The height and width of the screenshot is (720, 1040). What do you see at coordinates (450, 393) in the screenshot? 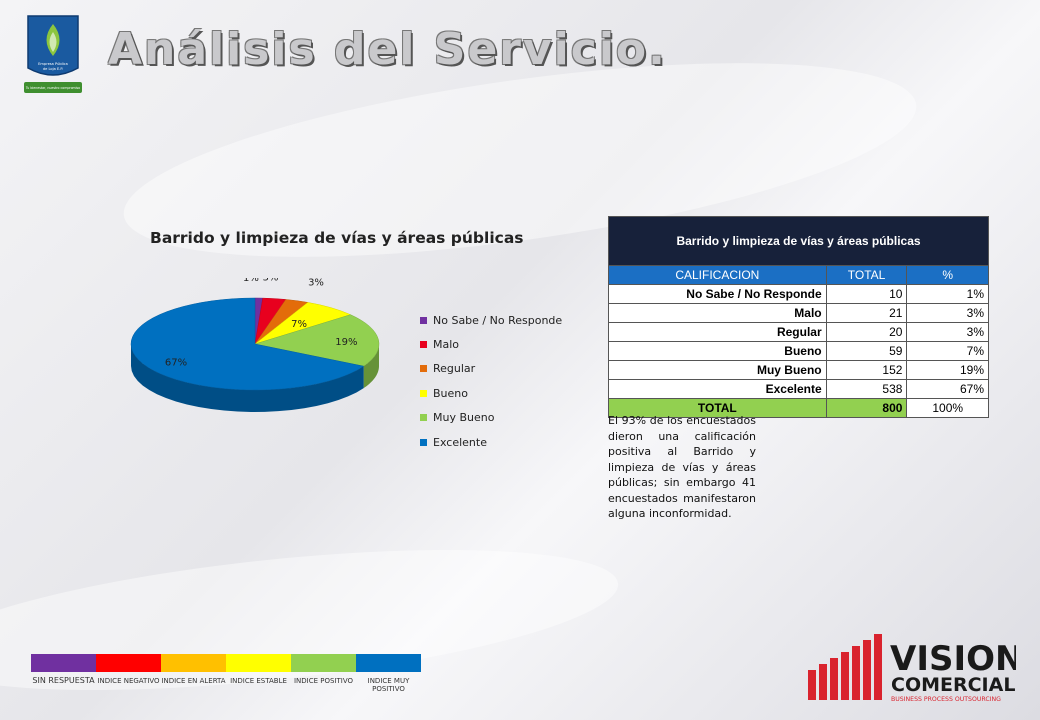
I see `legend-label: Bueno` at bounding box center [450, 393].